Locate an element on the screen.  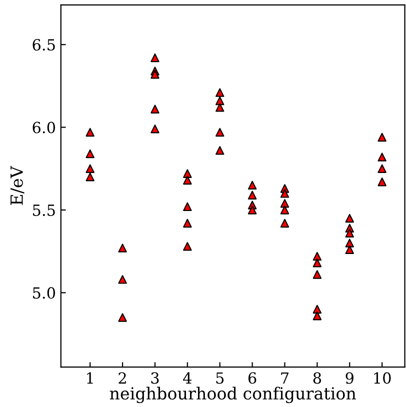
x-tick-label: 9 is located at coordinates (350, 378).